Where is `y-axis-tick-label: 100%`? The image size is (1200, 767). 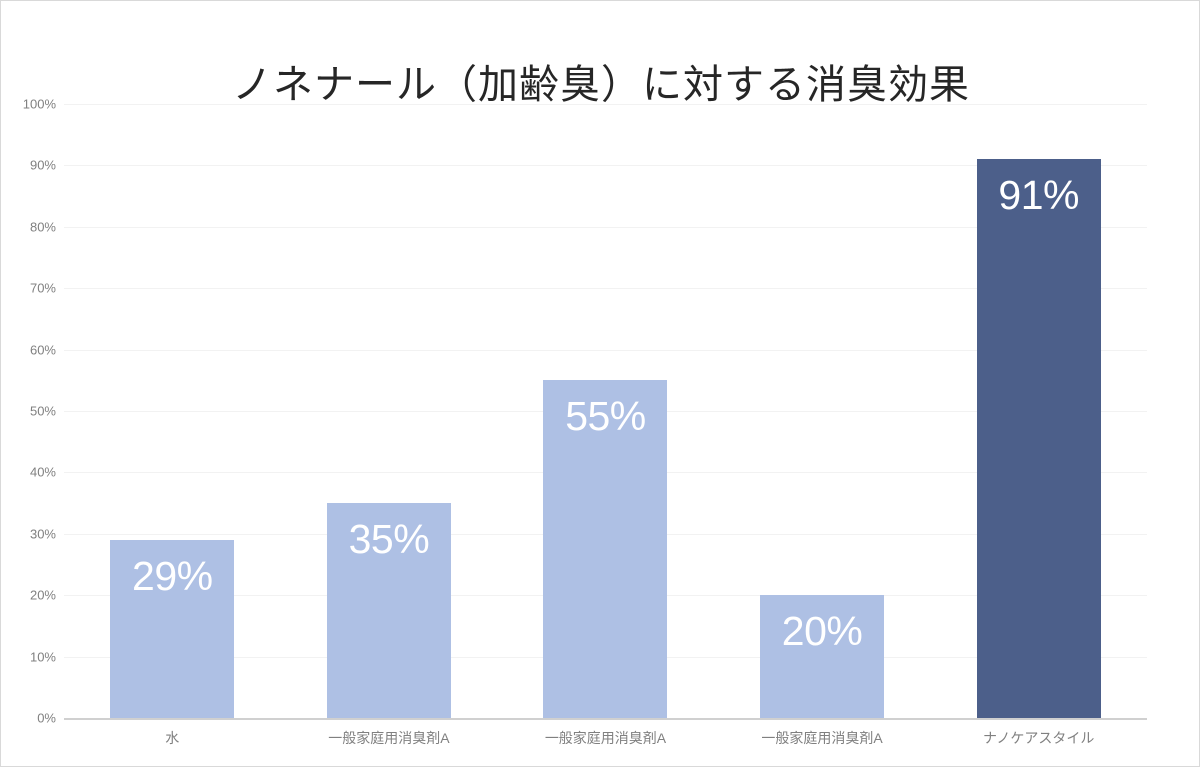 y-axis-tick-label: 100% is located at coordinates (39, 104).